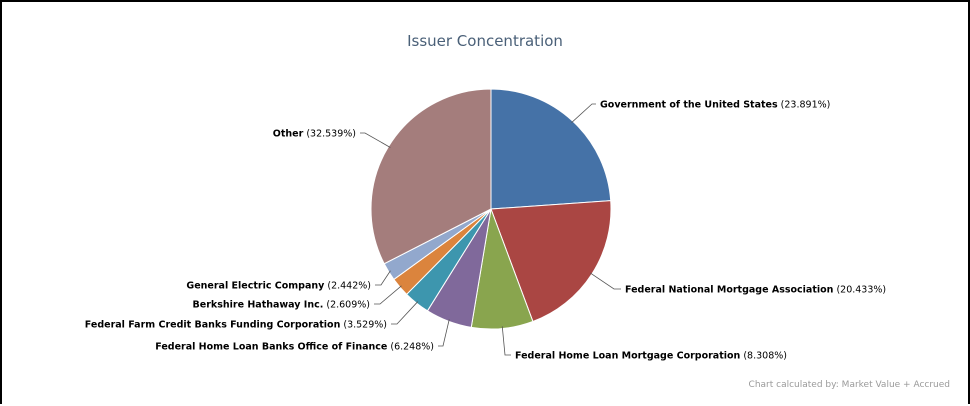 The width and height of the screenshot is (970, 406). What do you see at coordinates (729, 290) in the screenshot?
I see `slice-label-name: Federal National Mortgage Association` at bounding box center [729, 290].